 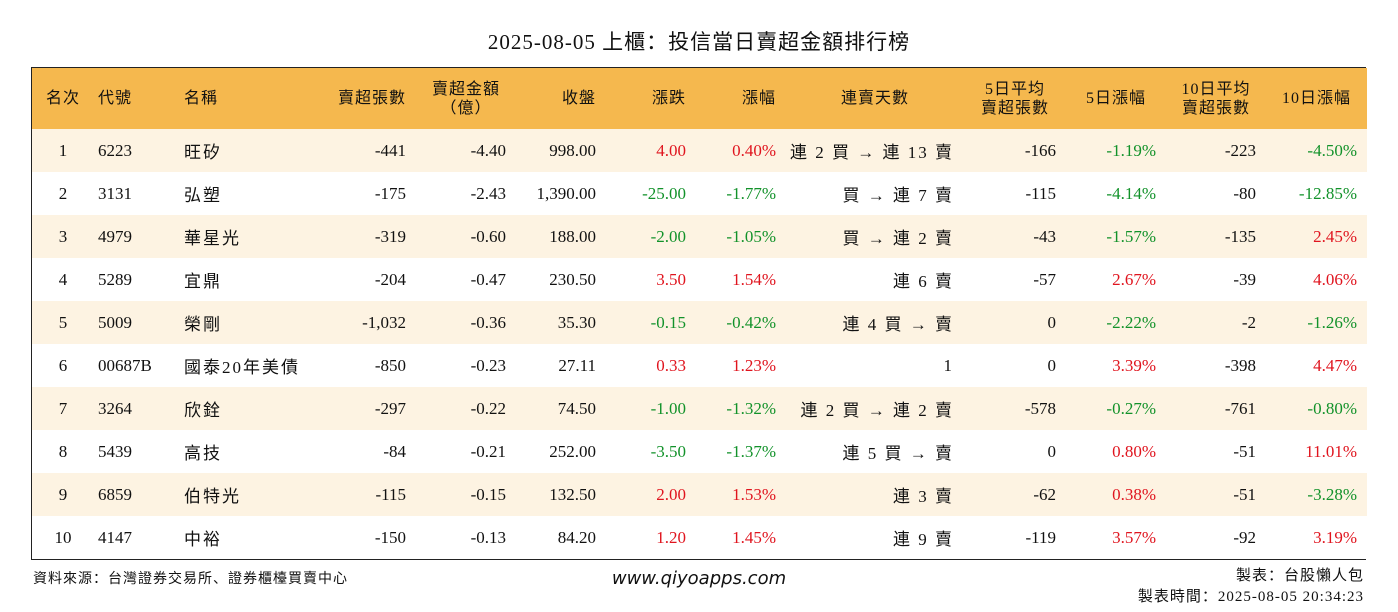 What do you see at coordinates (212, 238) in the screenshot?
I see `cell-name: 華星光` at bounding box center [212, 238].